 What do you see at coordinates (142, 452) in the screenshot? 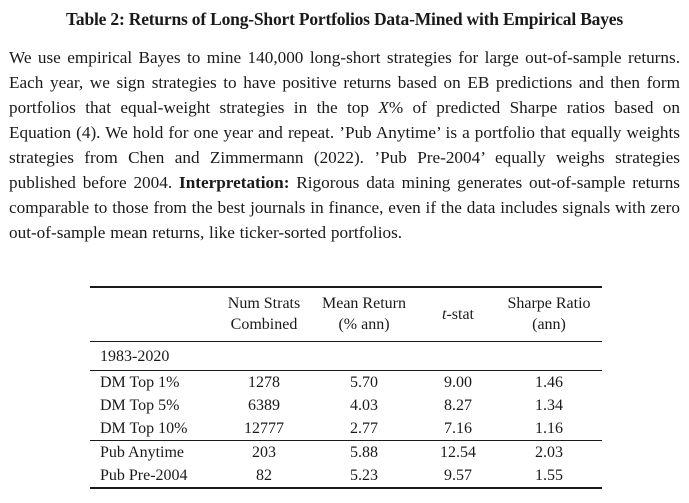
I see `row-label: Pub Anytime` at bounding box center [142, 452].